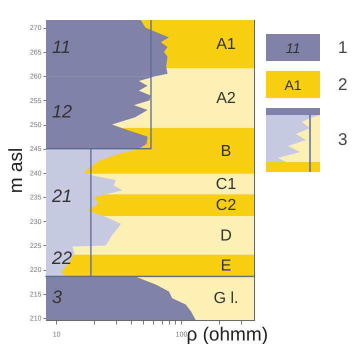 This screenshot has width=356, height=351. Describe the element at coordinates (57, 297) in the screenshot. I see `series-label: 3` at that location.